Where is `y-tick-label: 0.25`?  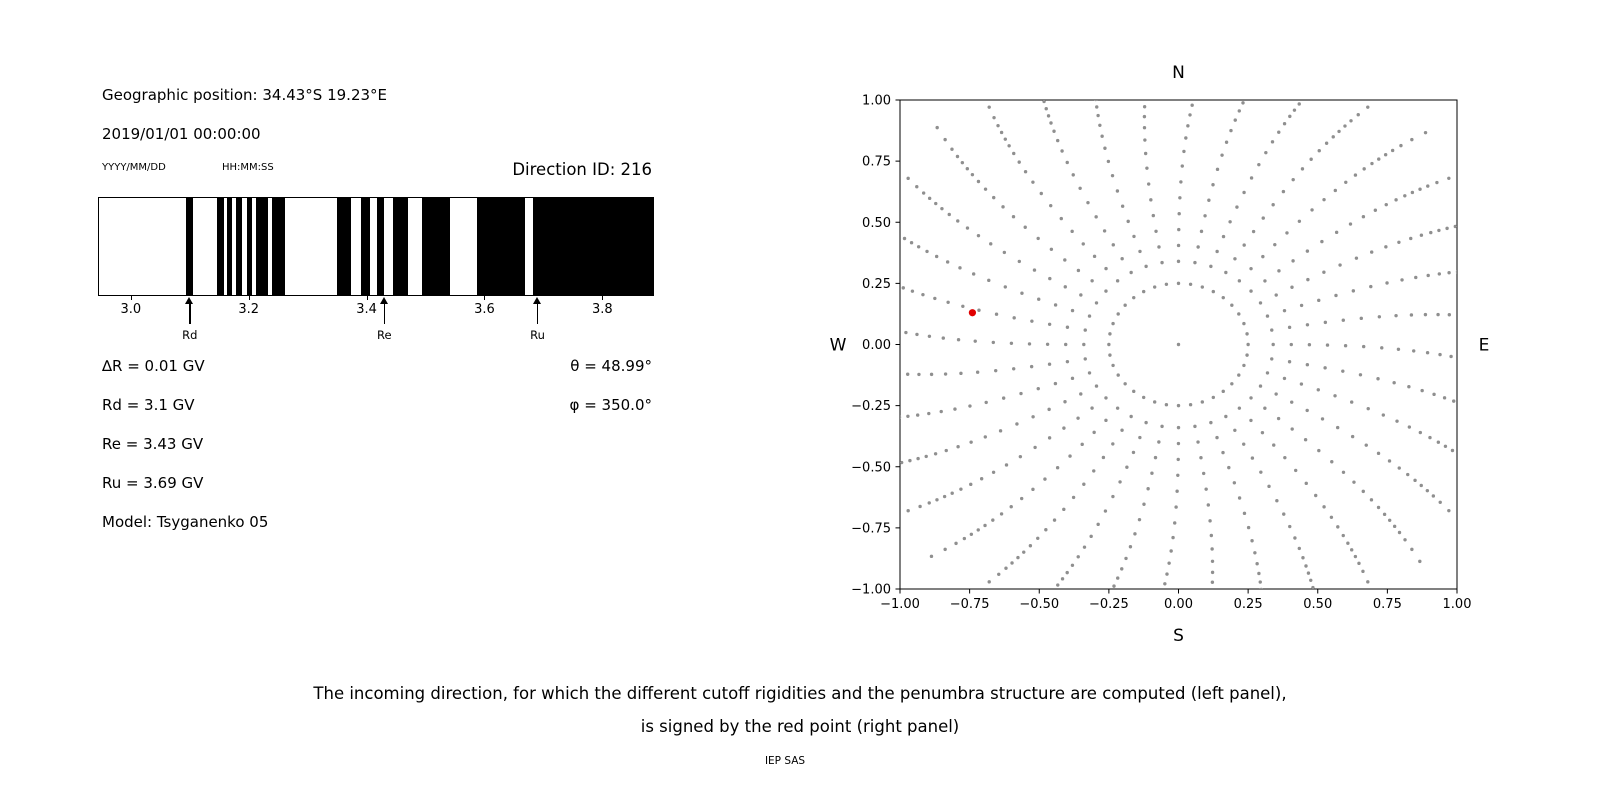 y-tick-label: 0.25 is located at coordinates (876, 284).